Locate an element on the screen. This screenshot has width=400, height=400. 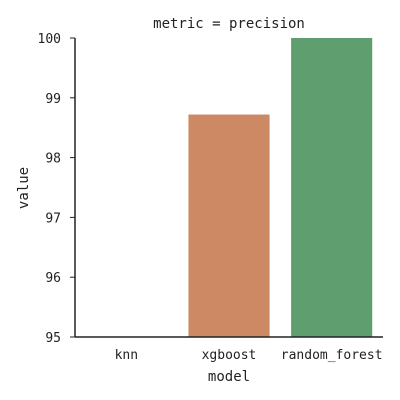
x-tick-label: xgboost is located at coordinates (229, 355).